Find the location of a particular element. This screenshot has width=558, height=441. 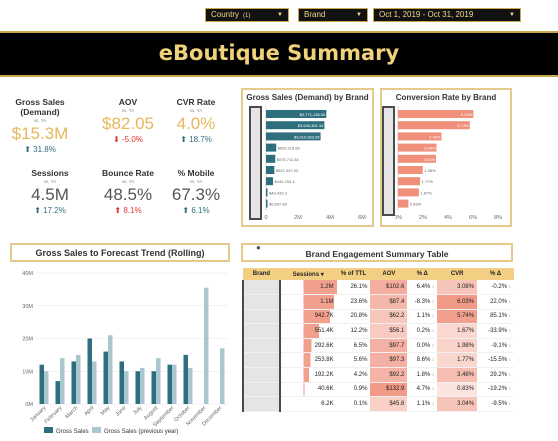

kpi-change: ⬆ 8.1% is located at coordinates (128, 210).